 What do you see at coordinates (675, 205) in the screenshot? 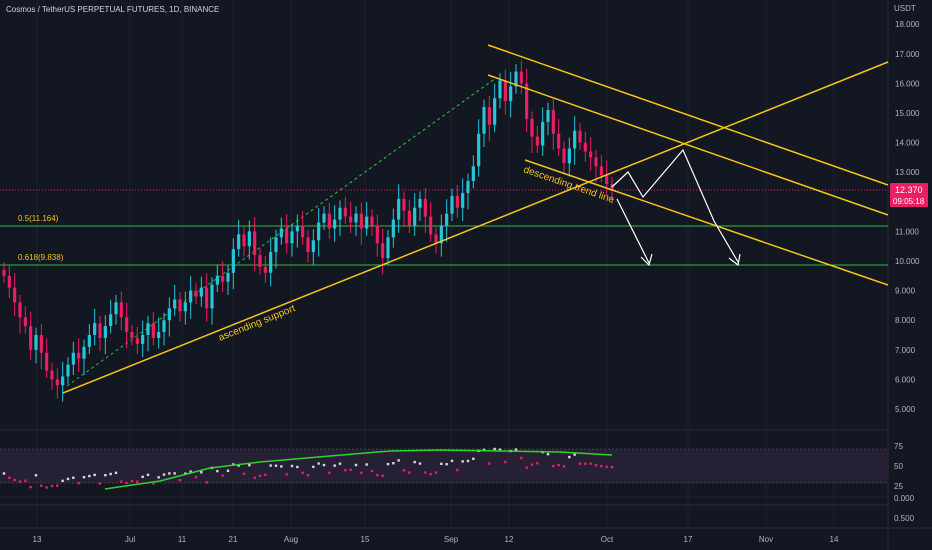
I see `projection-path-main` at bounding box center [675, 205].